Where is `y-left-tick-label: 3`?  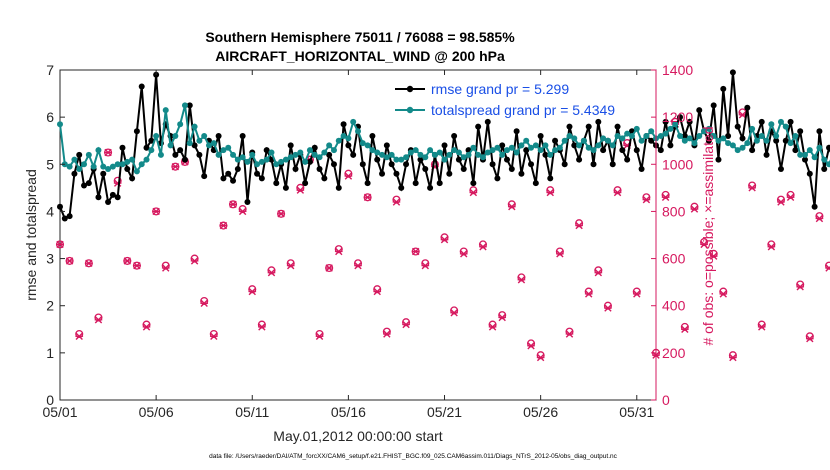 y-left-tick-label: 3 is located at coordinates (50, 259).